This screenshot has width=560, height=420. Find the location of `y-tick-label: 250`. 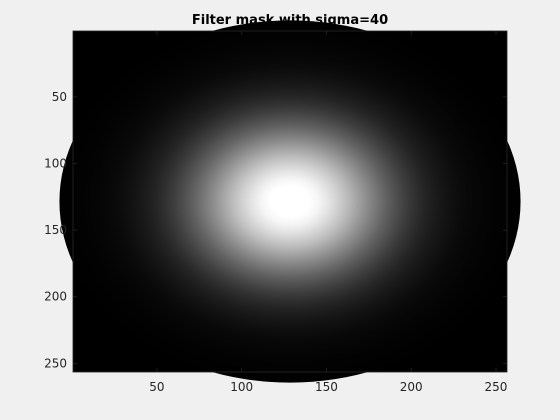

y-tick-label: 250 is located at coordinates (55, 363).